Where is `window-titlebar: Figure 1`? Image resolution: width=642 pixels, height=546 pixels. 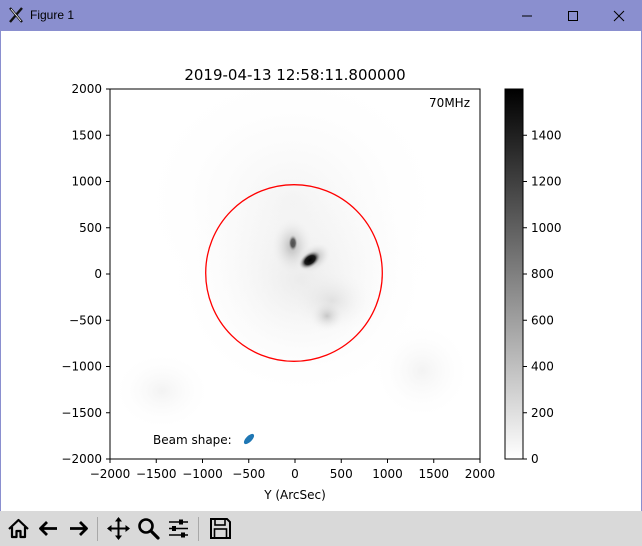
window-titlebar: Figure 1 is located at coordinates (321, 15).